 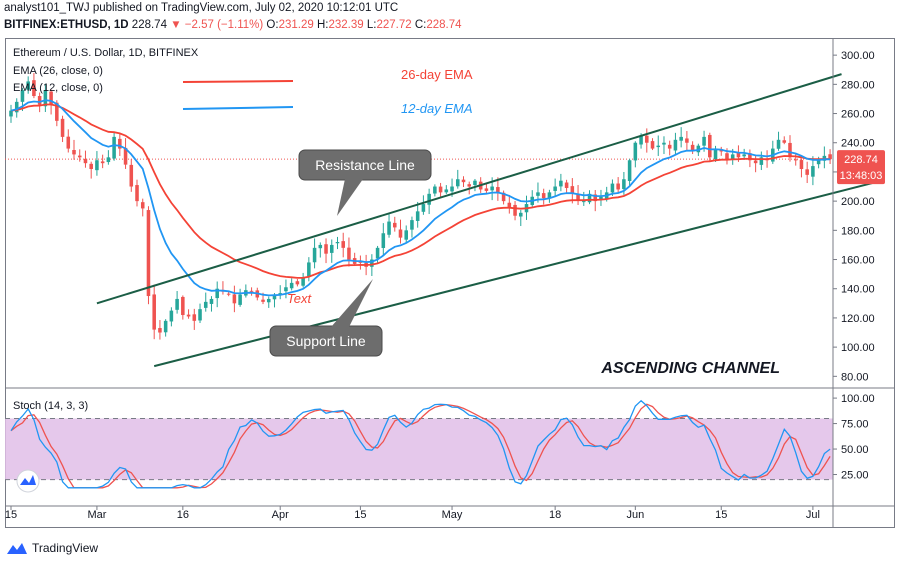 What do you see at coordinates (326, 318) in the screenshot?
I see `support-callout: Support Line` at bounding box center [326, 318].